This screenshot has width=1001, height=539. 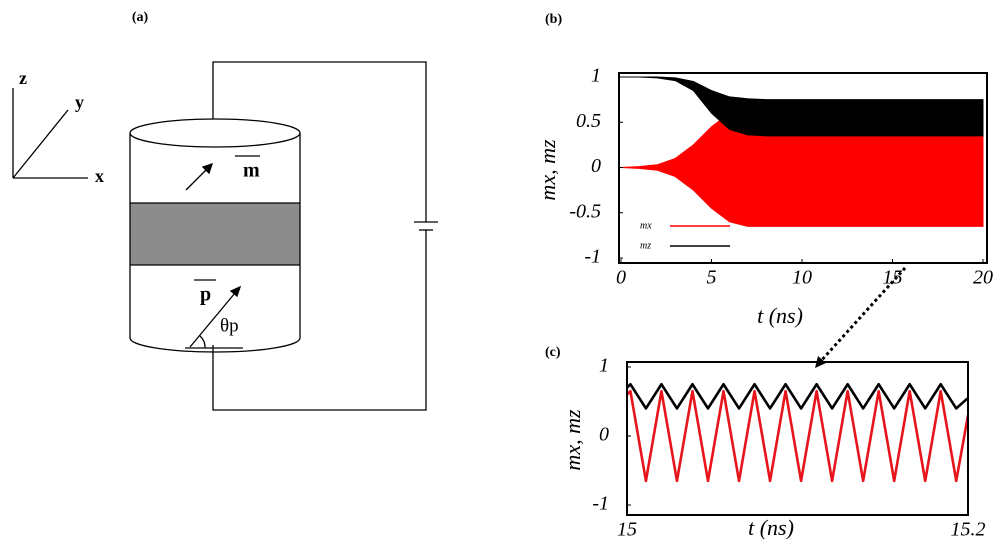 I want to click on angle-arc, so click(x=202, y=342).